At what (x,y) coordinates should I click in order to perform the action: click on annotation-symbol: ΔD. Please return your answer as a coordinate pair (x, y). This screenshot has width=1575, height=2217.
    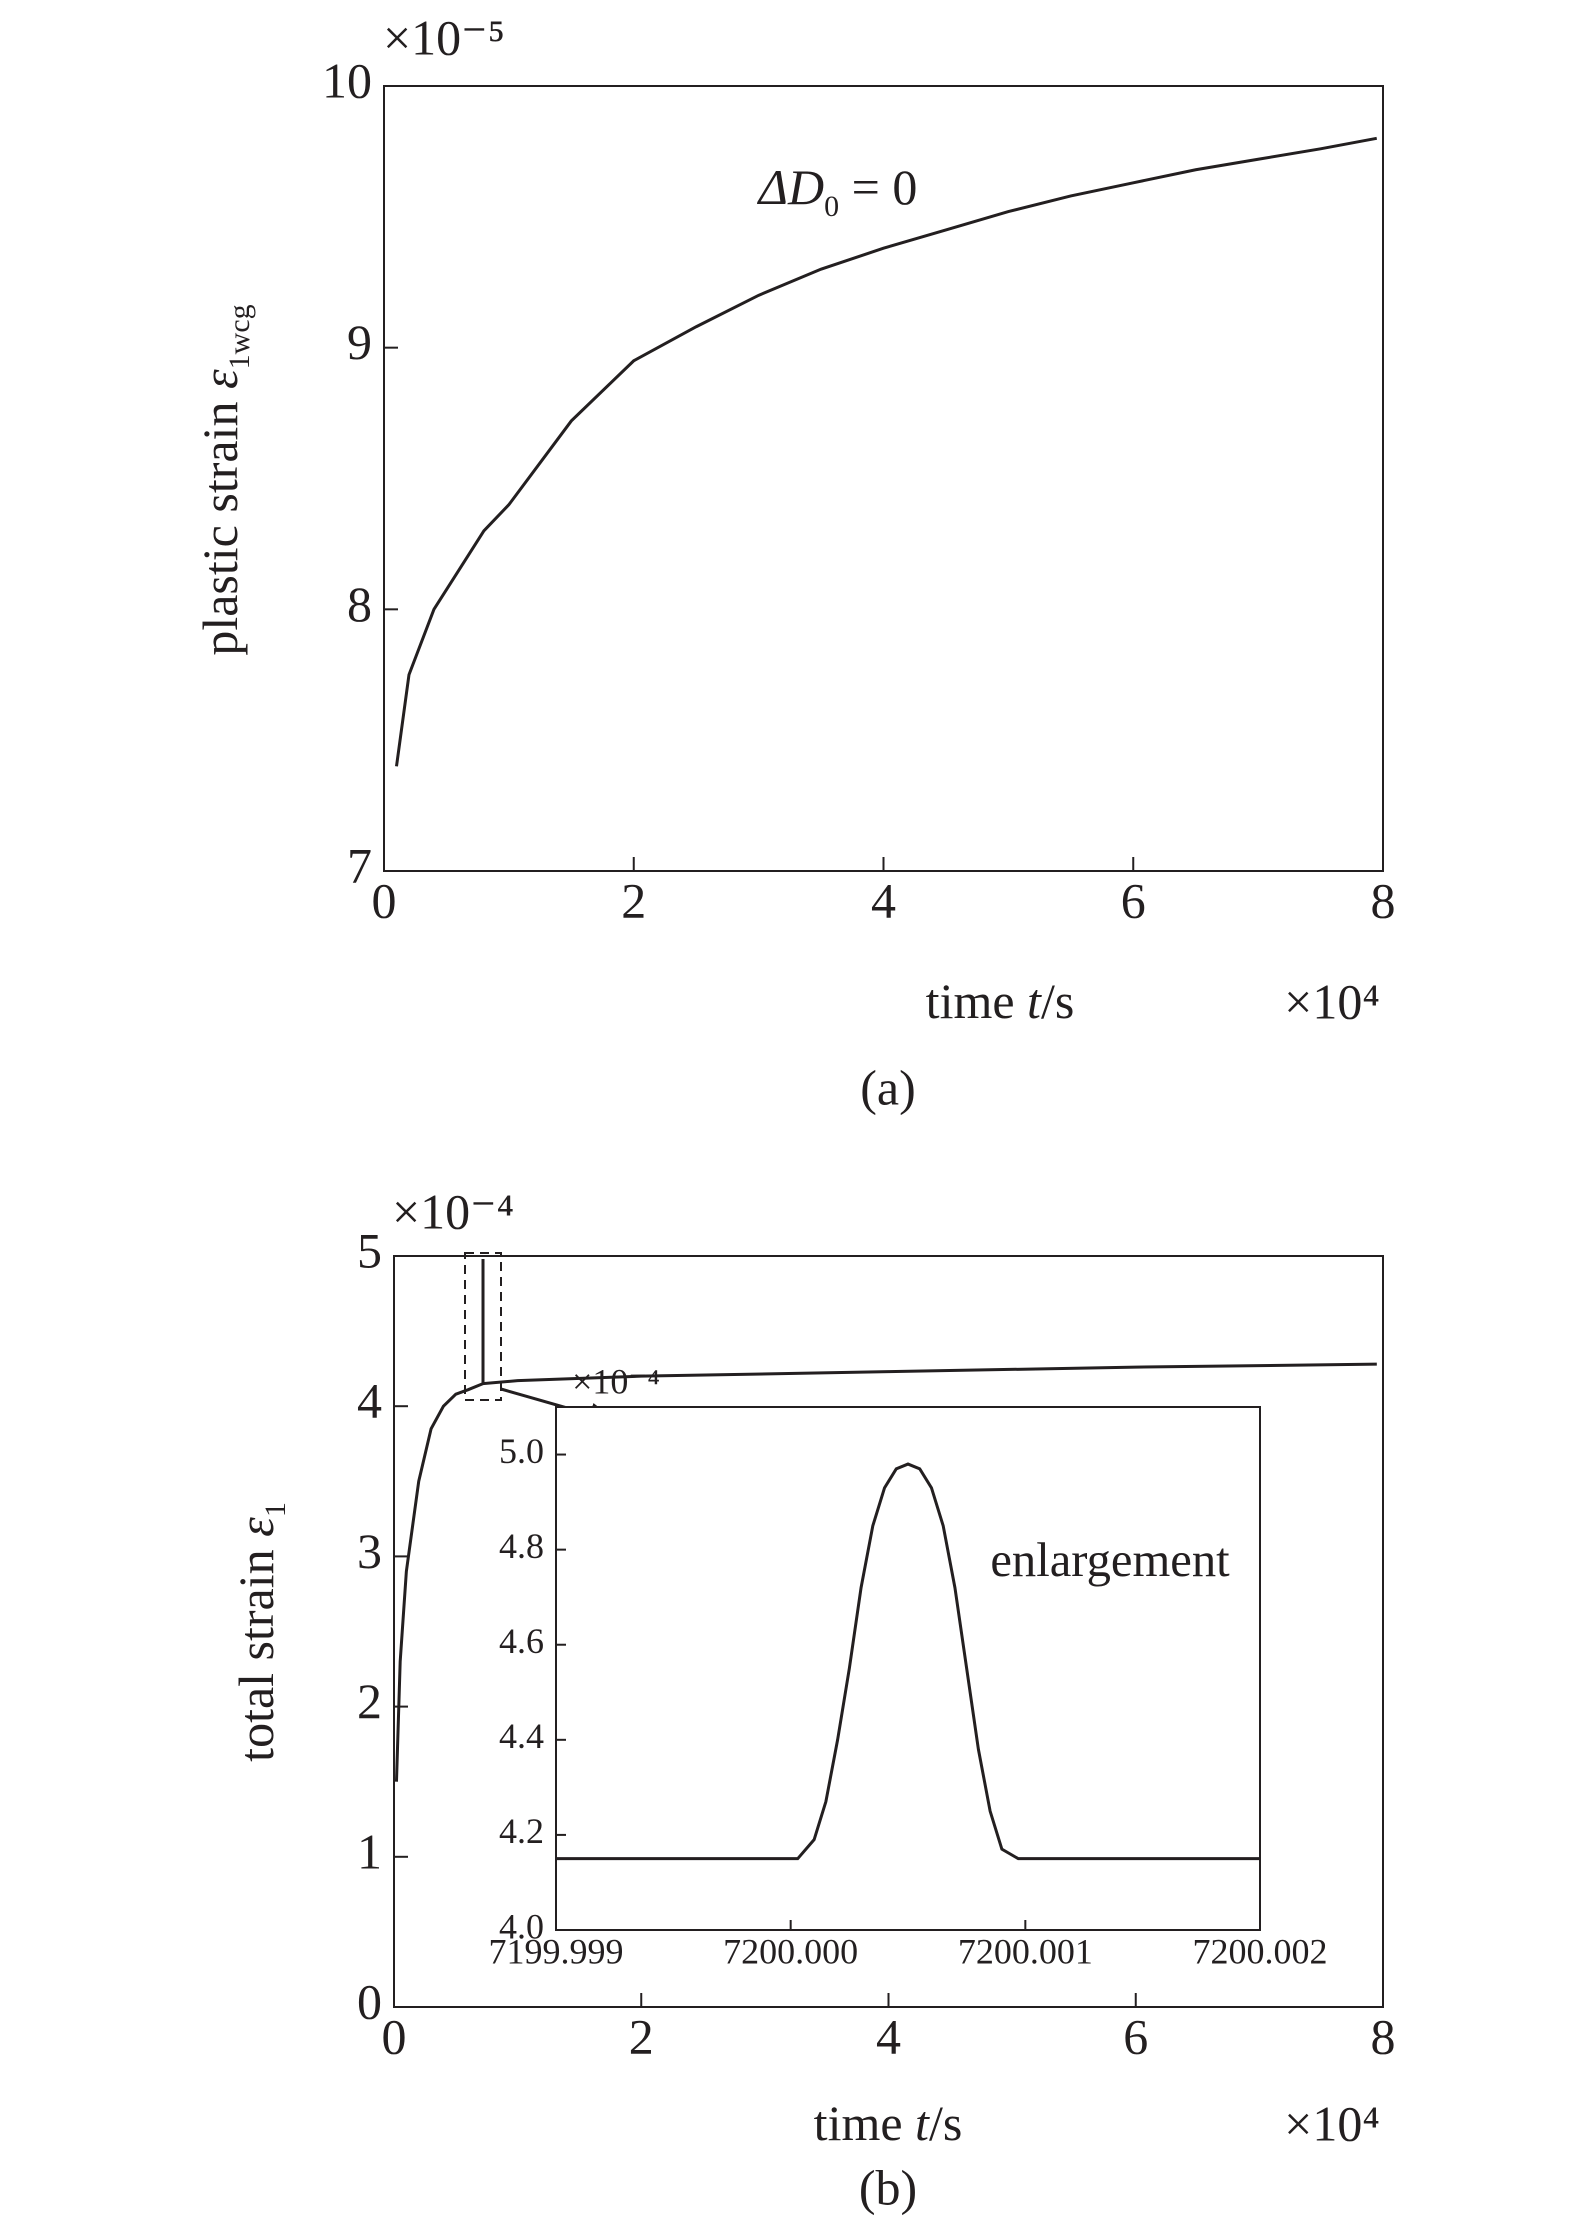
    Looking at the image, I should click on (790, 187).